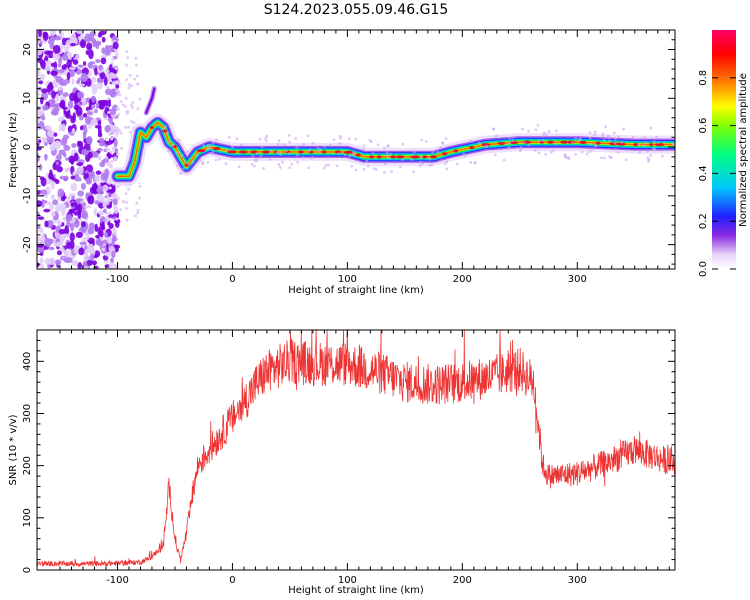 Image resolution: width=750 pixels, height=600 pixels. What do you see at coordinates (703, 126) in the screenshot?
I see `colorbar-tick-label: 0.6` at bounding box center [703, 126].